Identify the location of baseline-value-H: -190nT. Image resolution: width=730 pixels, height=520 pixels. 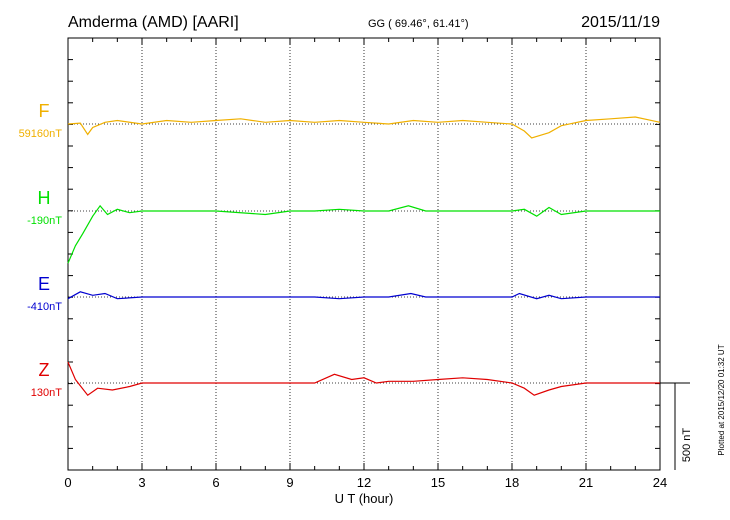
(44, 221).